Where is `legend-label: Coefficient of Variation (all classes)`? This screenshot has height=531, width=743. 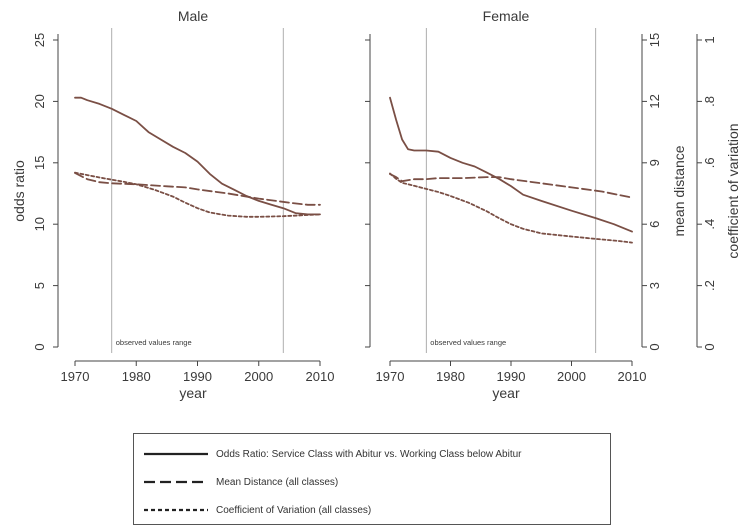 legend-label: Coefficient of Variation (all classes) is located at coordinates (294, 510).